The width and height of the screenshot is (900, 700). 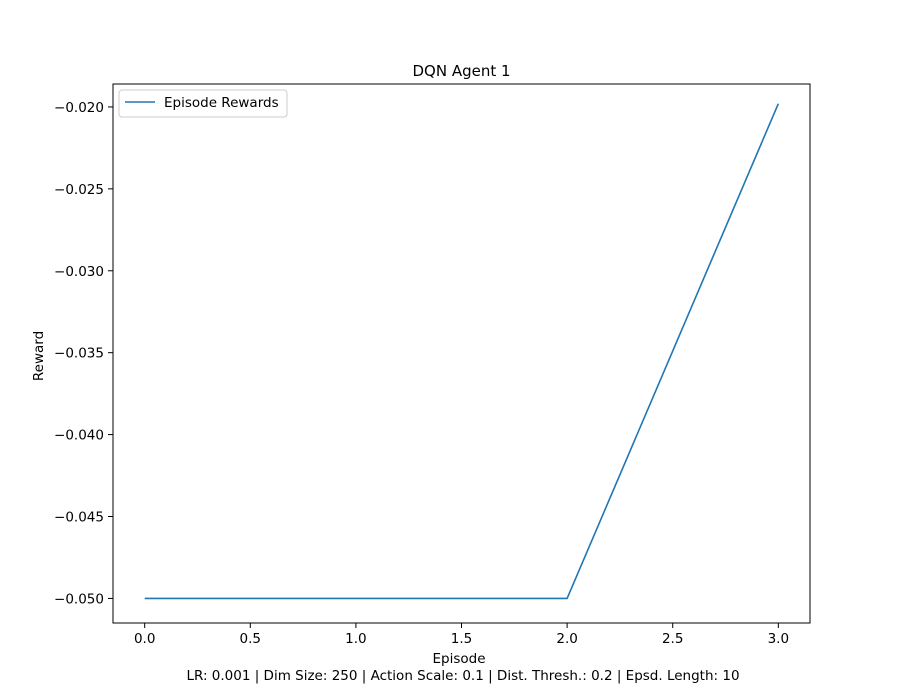 What do you see at coordinates (79, 599) in the screenshot?
I see `y-tick-label: −0.050` at bounding box center [79, 599].